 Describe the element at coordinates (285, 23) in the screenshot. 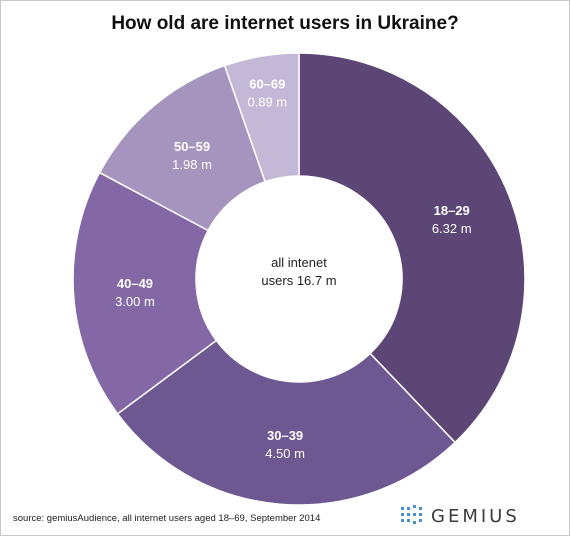

I see `chart-title: How old are internet users in Ukraine?` at that location.